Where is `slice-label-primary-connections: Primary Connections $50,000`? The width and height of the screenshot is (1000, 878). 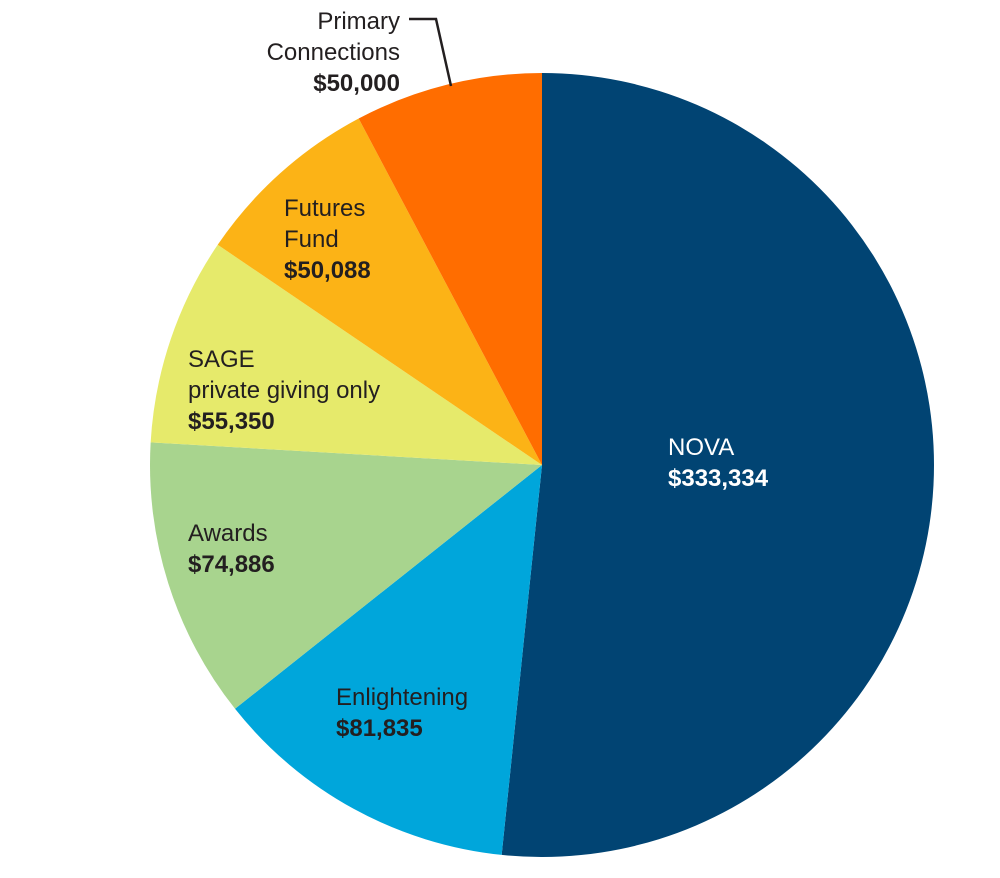 slice-label-primary-connections: Primary Connections $50,000 is located at coordinates (333, 52).